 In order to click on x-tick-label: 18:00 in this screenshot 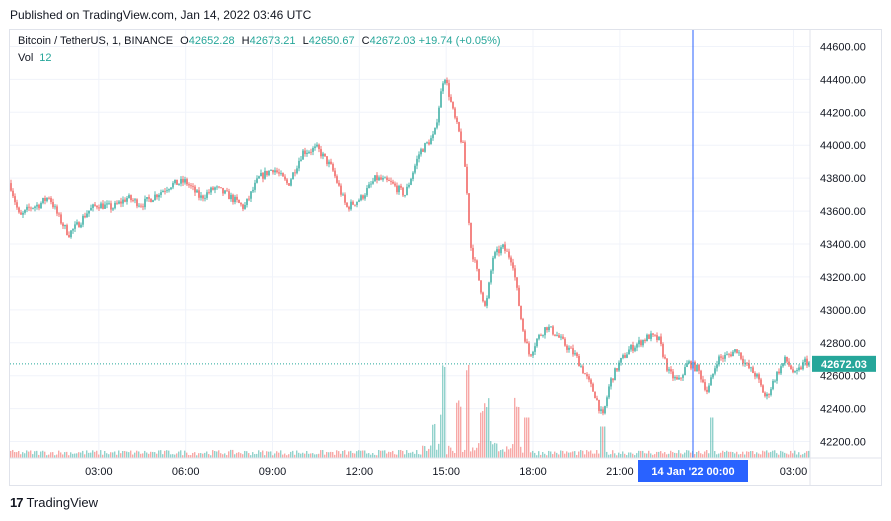, I will do `click(533, 472)`.